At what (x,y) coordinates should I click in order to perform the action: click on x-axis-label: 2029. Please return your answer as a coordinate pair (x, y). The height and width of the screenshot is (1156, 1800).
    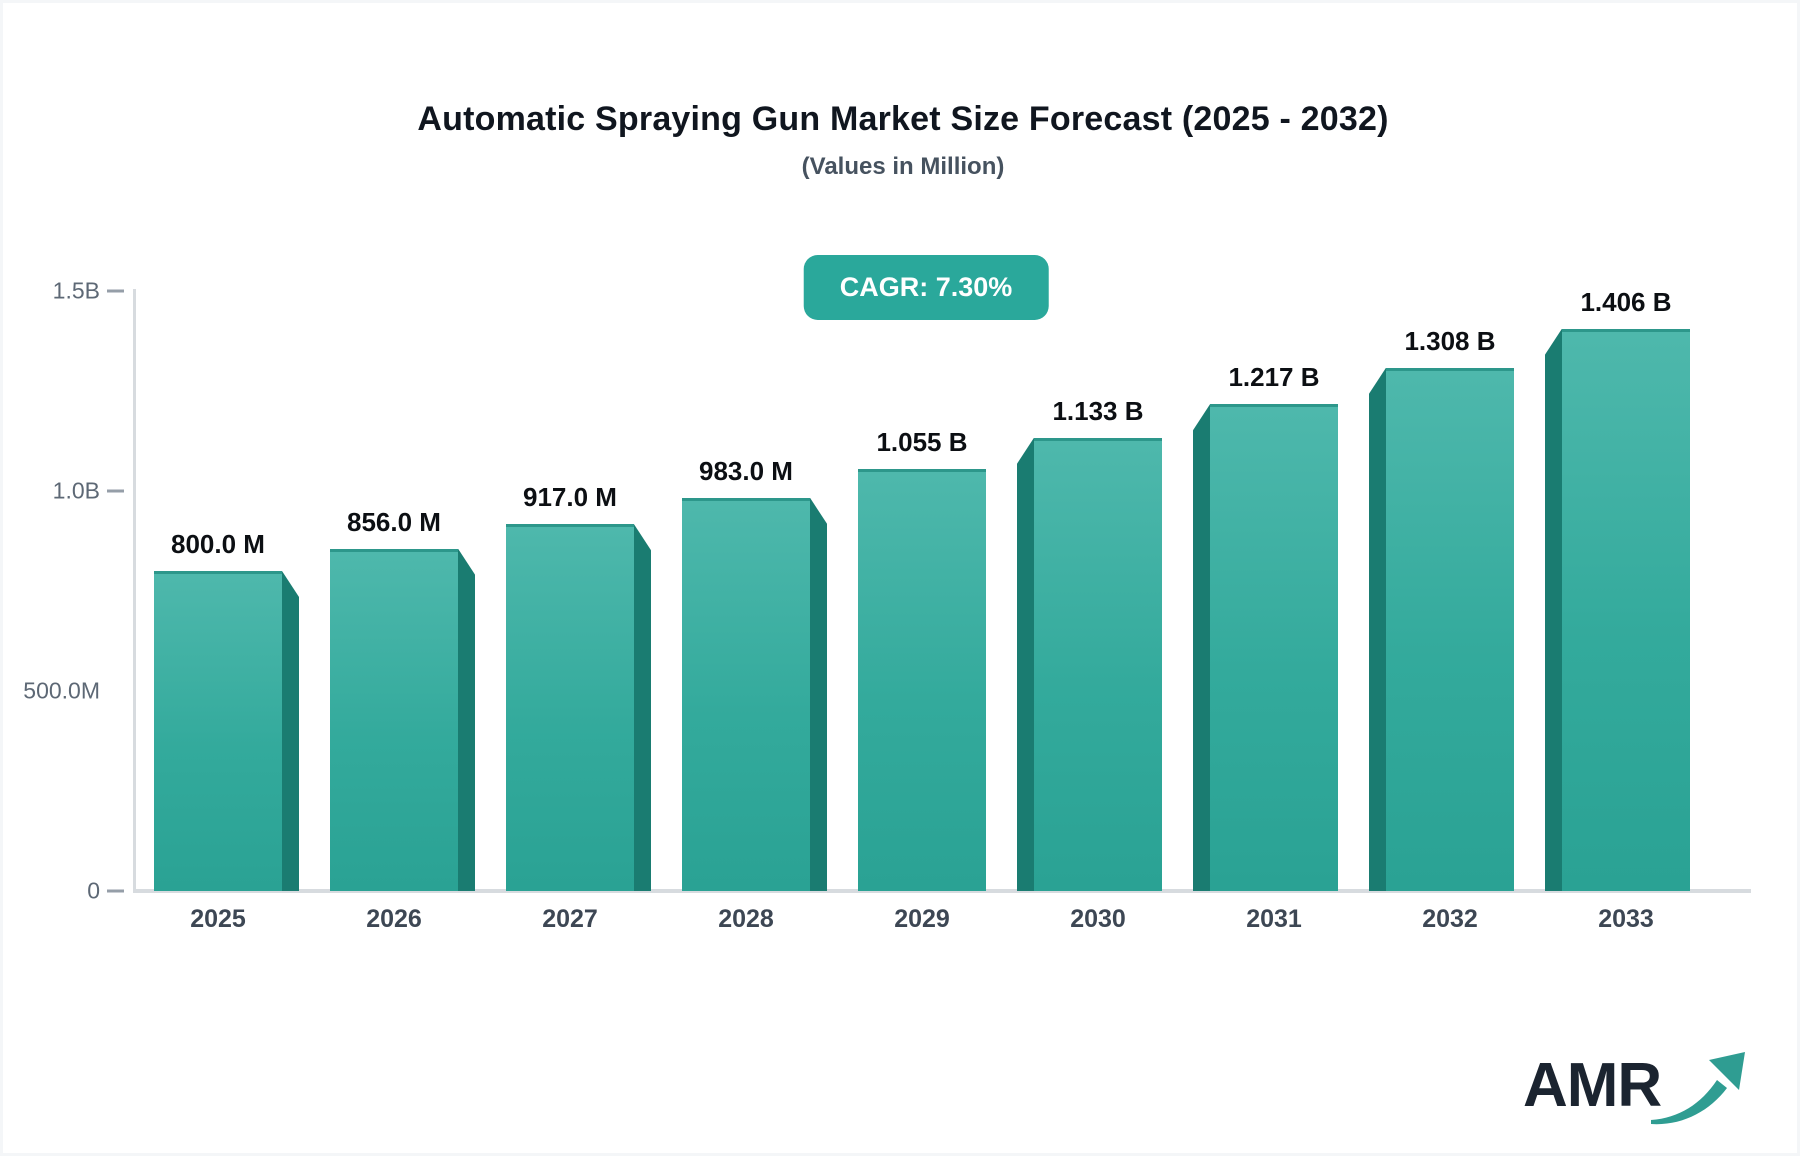
    Looking at the image, I should click on (922, 919).